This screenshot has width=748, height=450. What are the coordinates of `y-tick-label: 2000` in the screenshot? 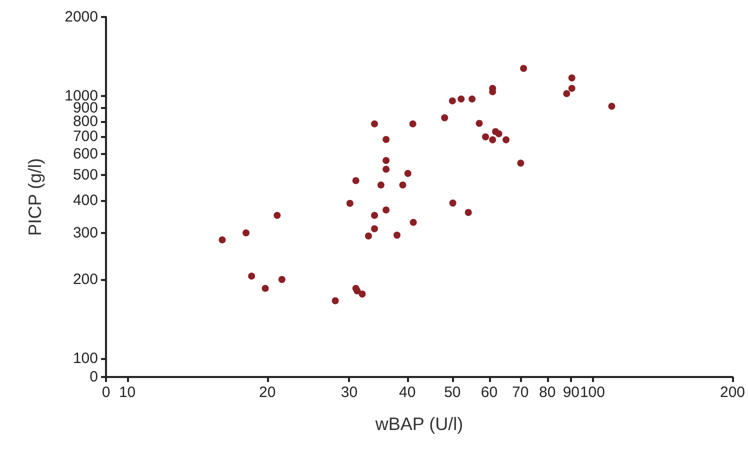 It's located at (81, 17).